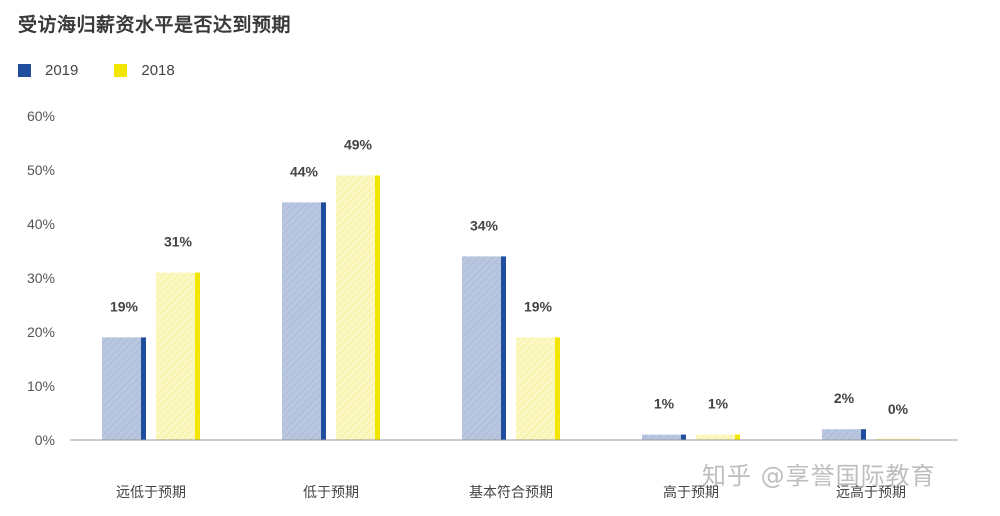 This screenshot has height=516, width=1000. Describe the element at coordinates (158, 70) in the screenshot. I see `legend-label-2018: 2018` at that location.